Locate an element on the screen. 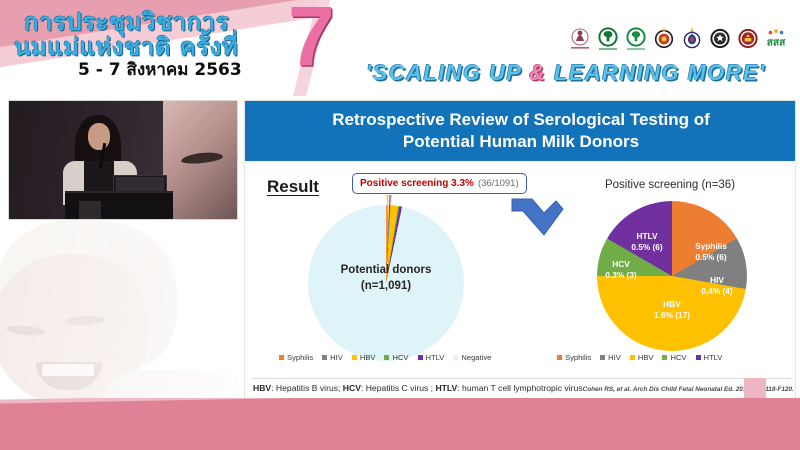 Image resolution: width=800 pixels, height=450 pixels. legend-swatch-hcv is located at coordinates (387, 357).